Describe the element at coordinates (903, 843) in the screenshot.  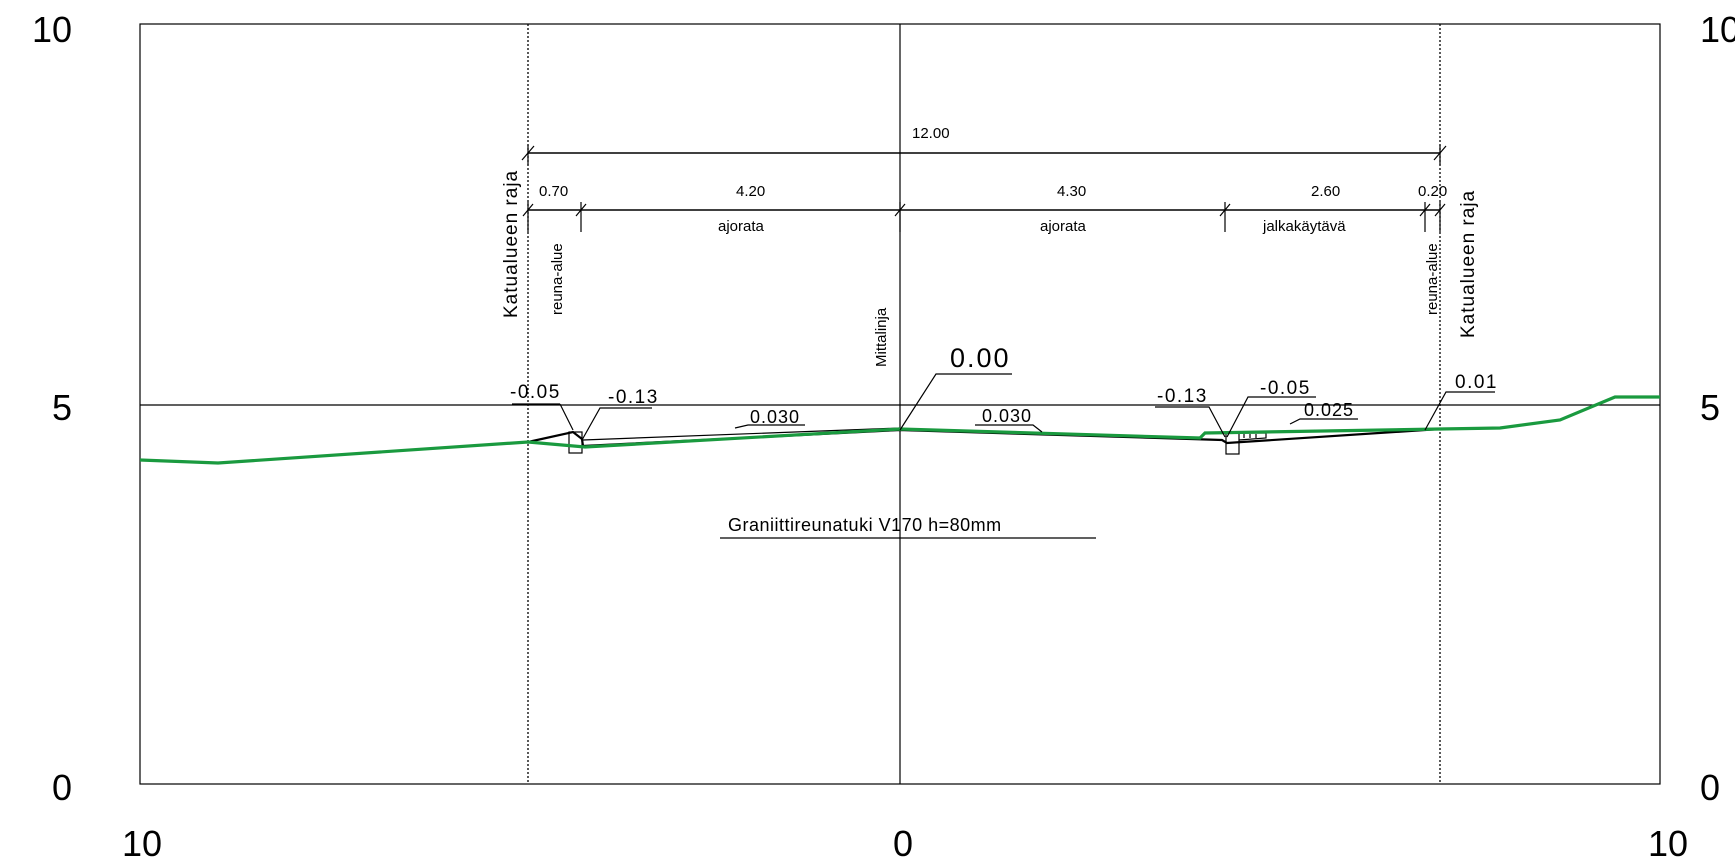
I see `x-axis-center: 0` at that location.